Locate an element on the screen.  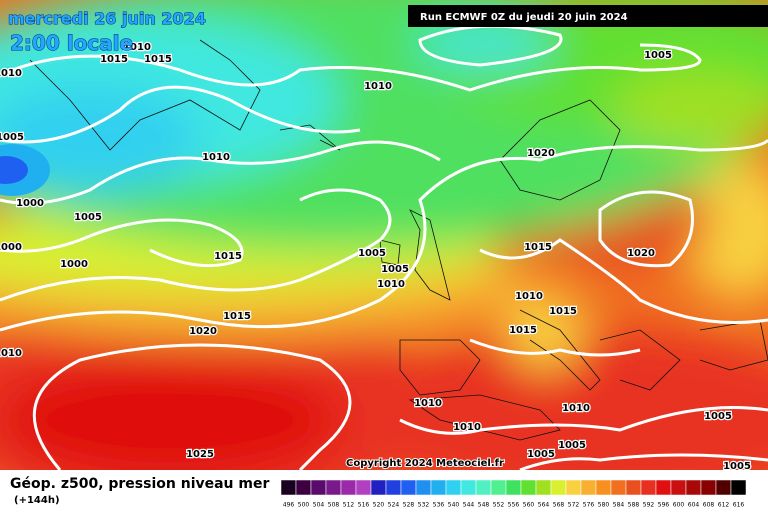
scale-label: 500 is located at coordinates (304, 505).